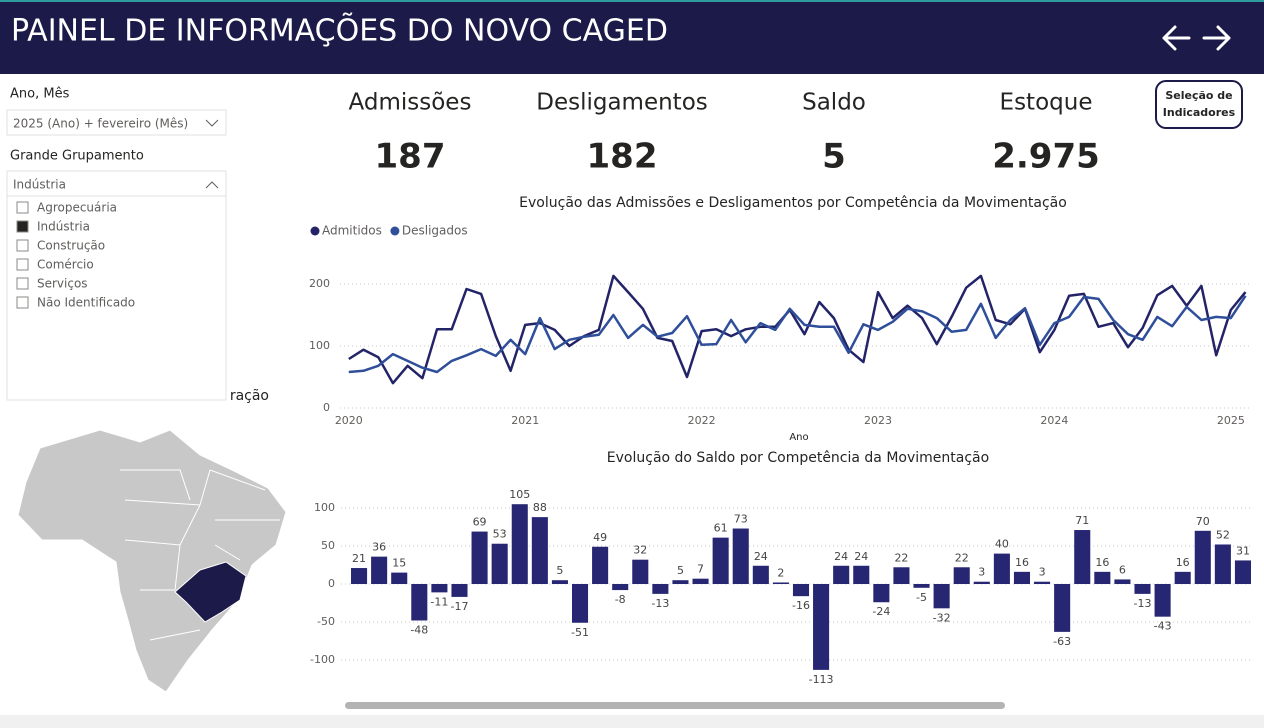 This screenshot has height=728, width=1264. I want to click on x-tick-label: 2020, so click(349, 420).